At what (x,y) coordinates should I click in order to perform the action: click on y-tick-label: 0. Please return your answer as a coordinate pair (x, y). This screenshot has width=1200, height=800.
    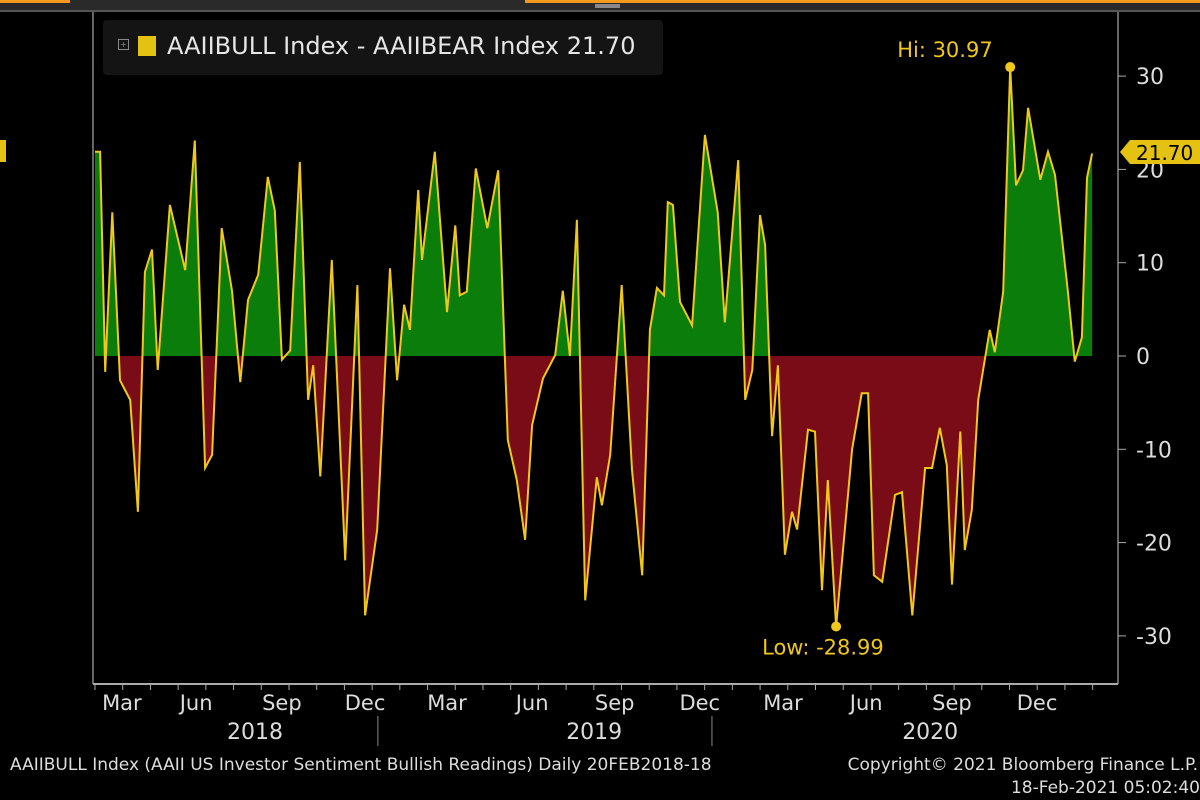
    Looking at the image, I should click on (1143, 357).